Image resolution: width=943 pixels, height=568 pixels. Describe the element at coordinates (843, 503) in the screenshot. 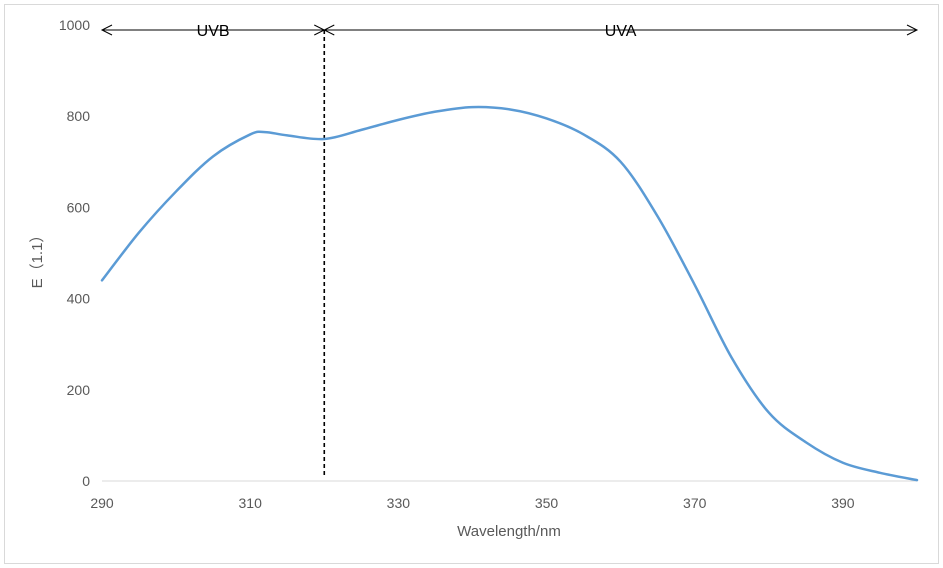

I see `x-tick-label: 390` at that location.